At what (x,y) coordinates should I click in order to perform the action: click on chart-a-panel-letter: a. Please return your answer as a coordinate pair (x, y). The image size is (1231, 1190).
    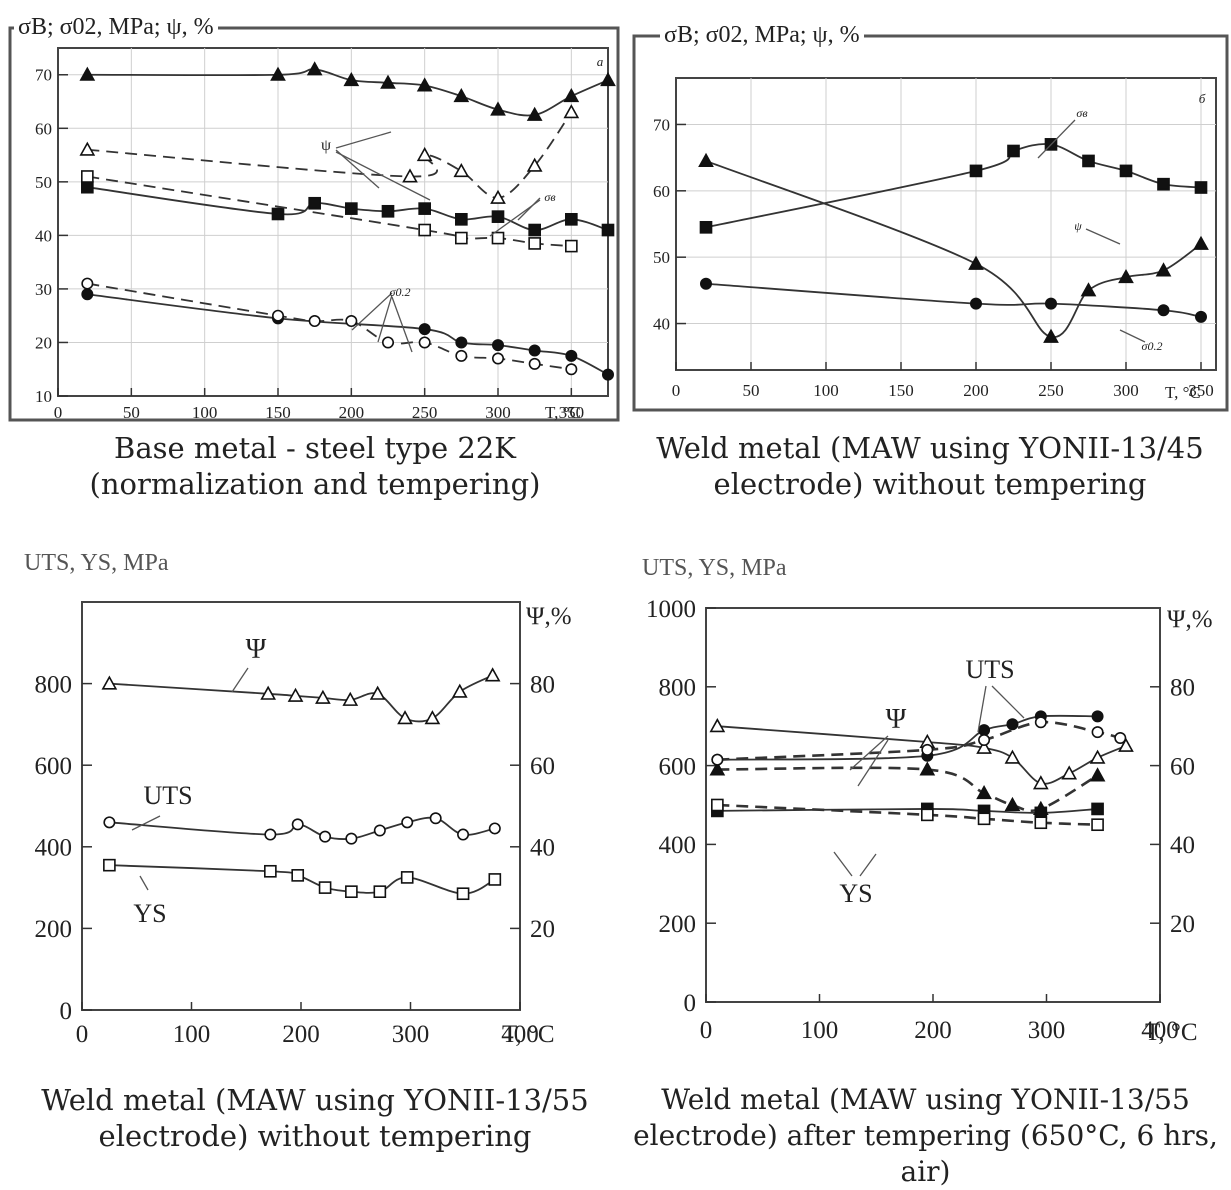
    Looking at the image, I should click on (600, 61).